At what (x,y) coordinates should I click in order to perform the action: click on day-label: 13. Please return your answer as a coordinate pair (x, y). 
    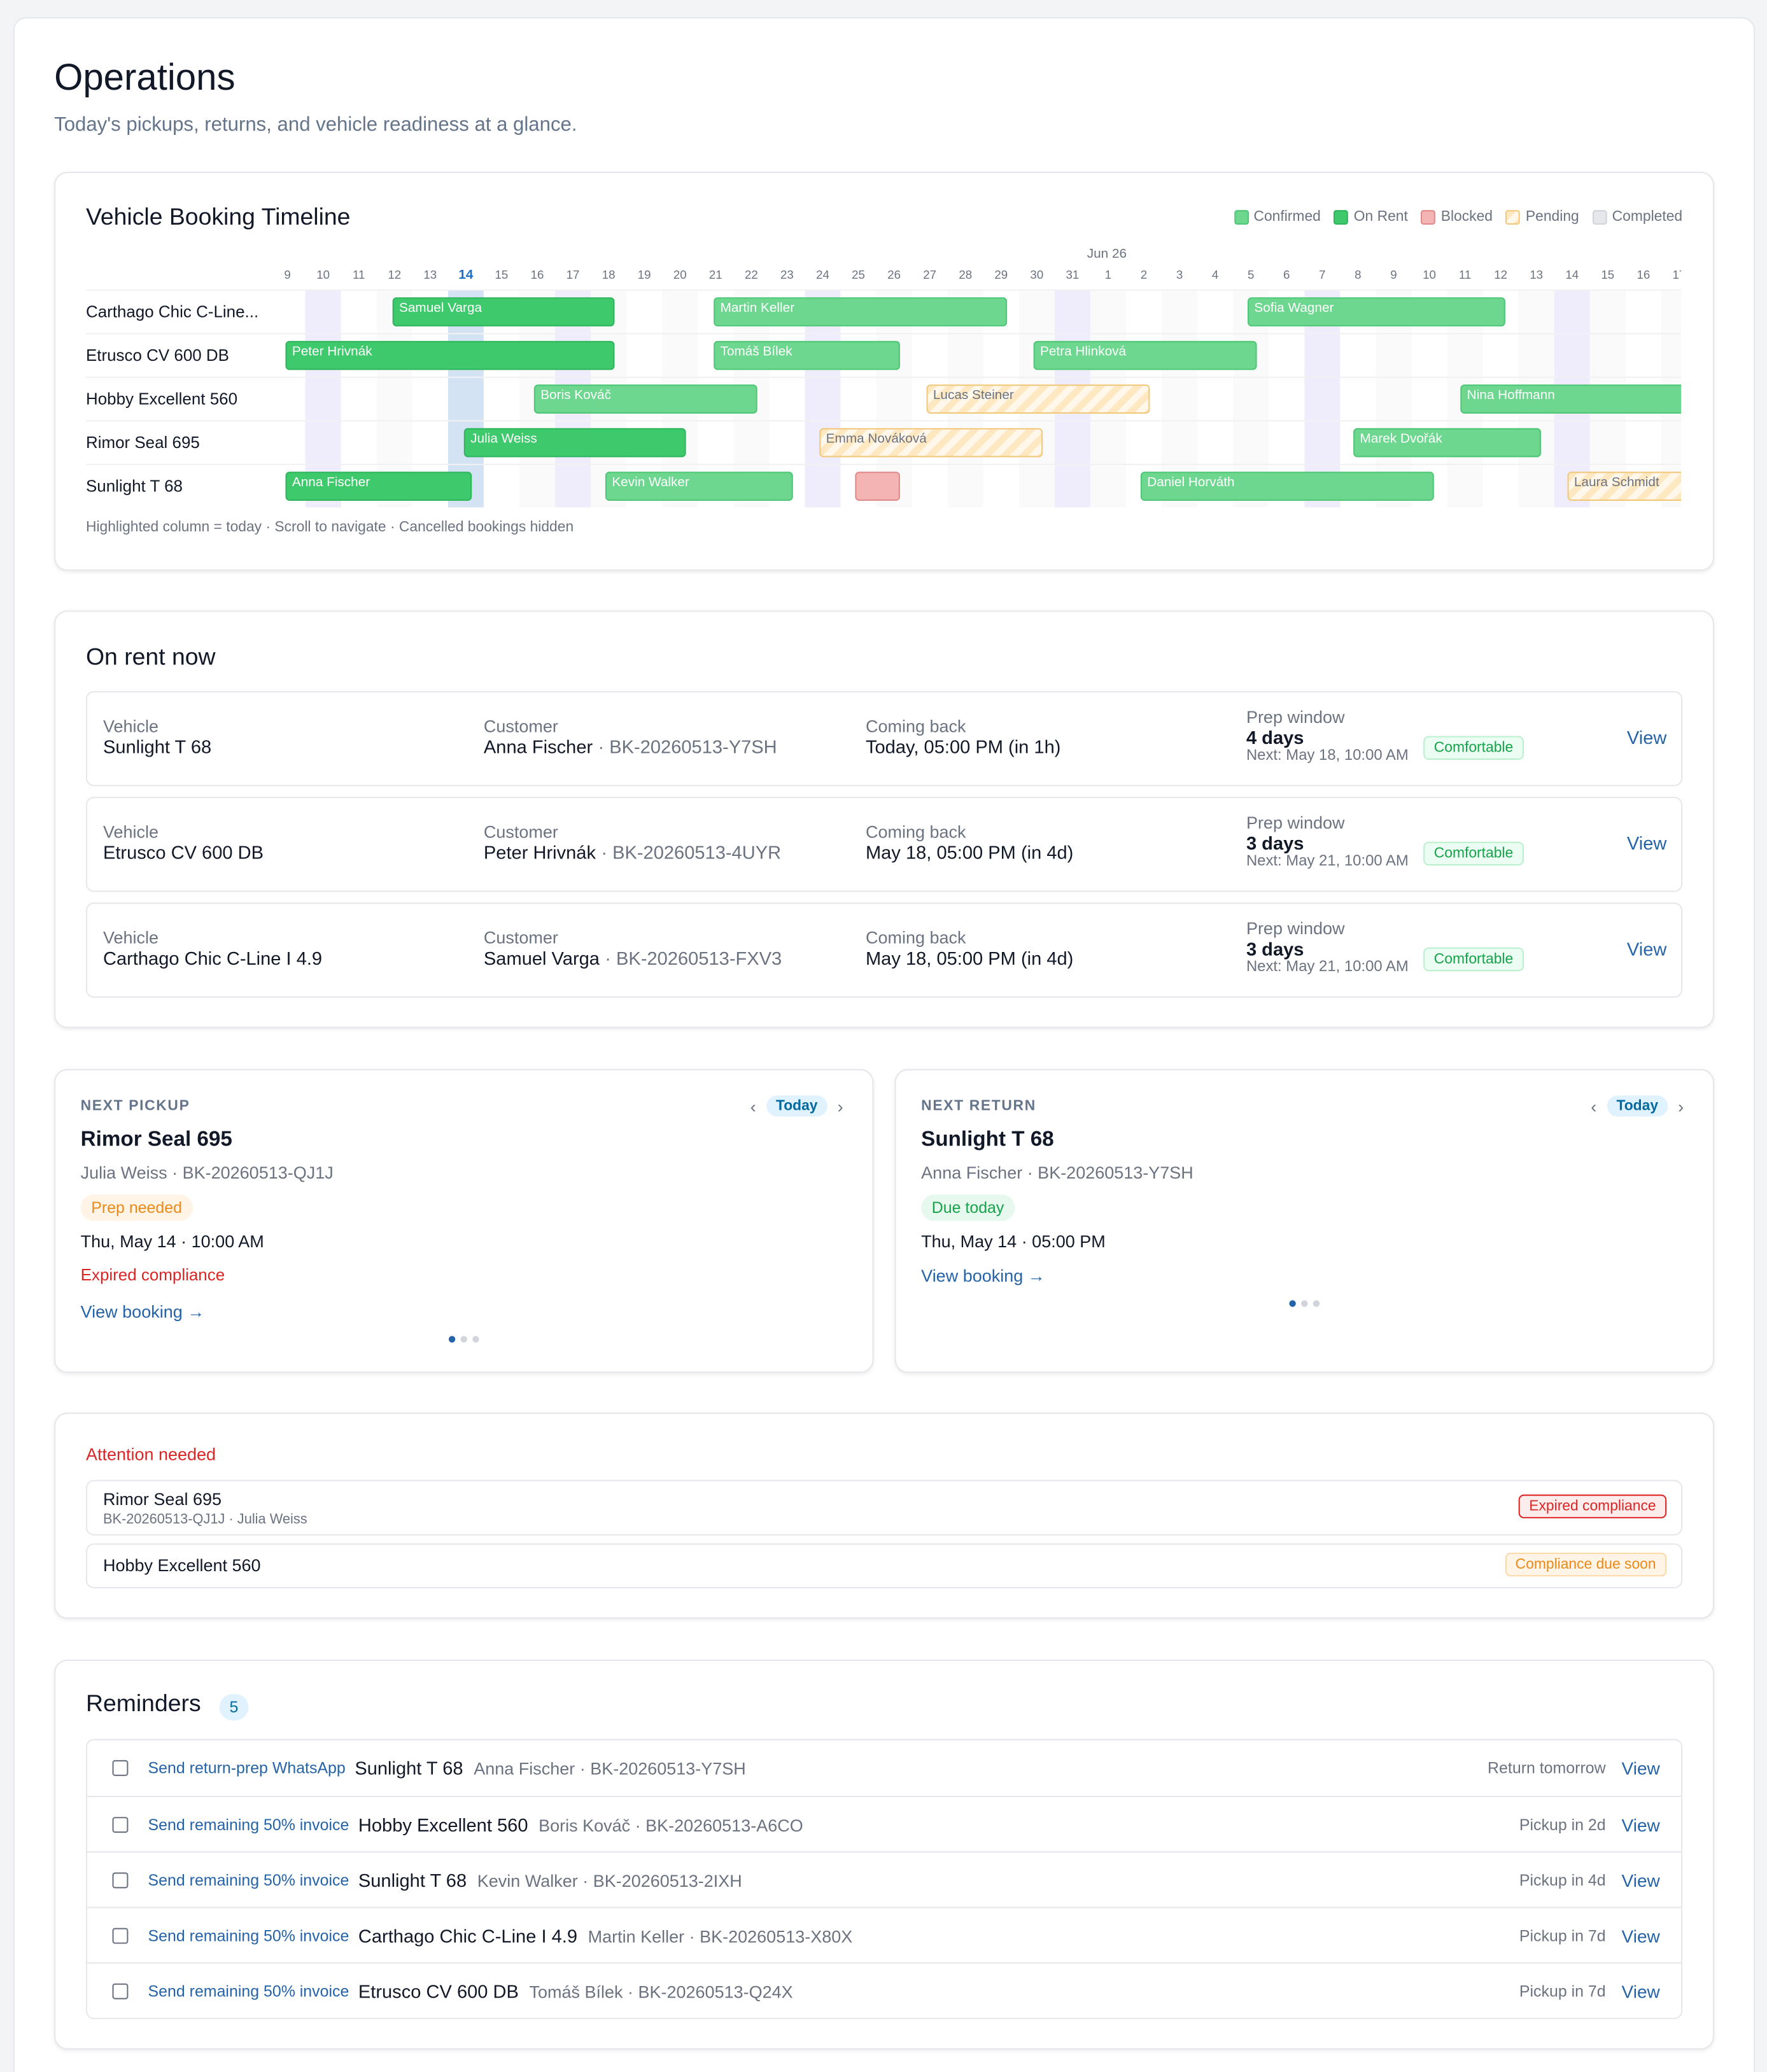
    Looking at the image, I should click on (430, 275).